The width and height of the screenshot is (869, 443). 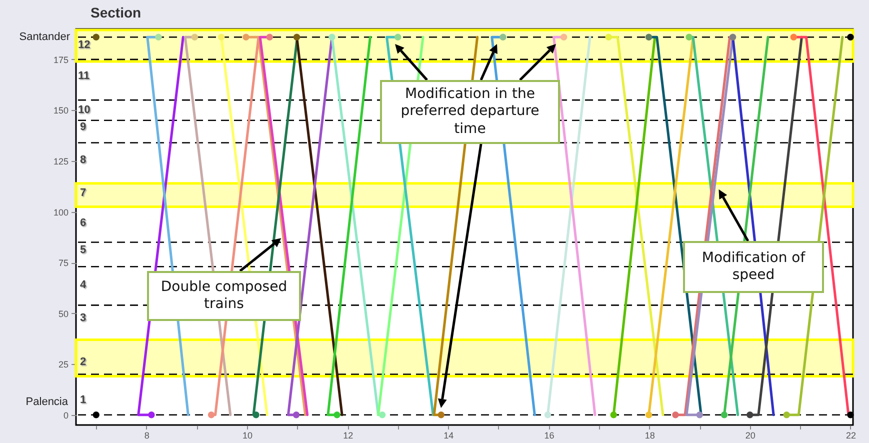 I want to click on text: Santander, so click(x=44, y=36).